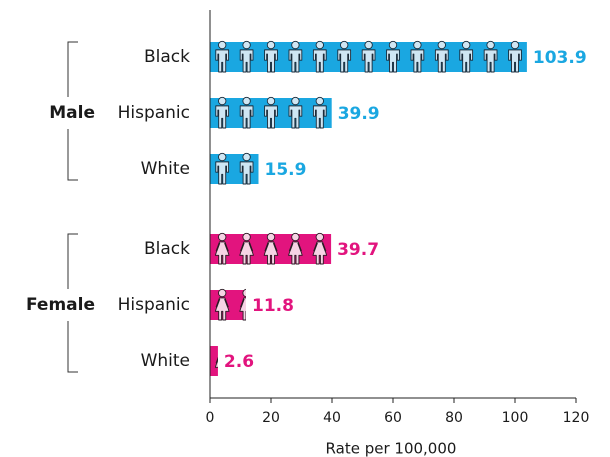 This screenshot has width=610, height=457. Describe the element at coordinates (560, 58) in the screenshot. I see `data-label: 103.9` at that location.